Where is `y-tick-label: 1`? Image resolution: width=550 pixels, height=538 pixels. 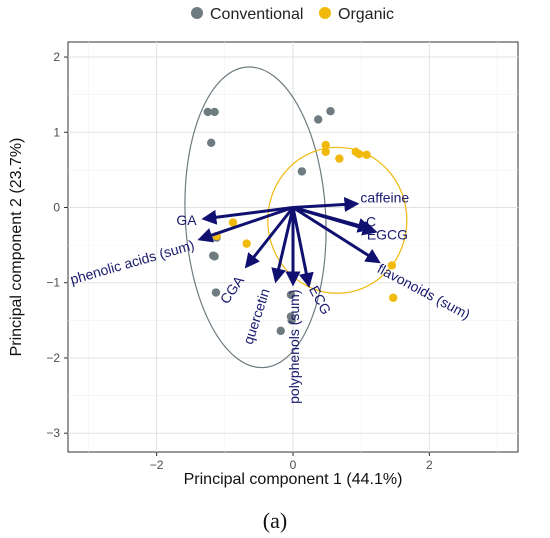 y-tick-label: 1 is located at coordinates (56, 132).